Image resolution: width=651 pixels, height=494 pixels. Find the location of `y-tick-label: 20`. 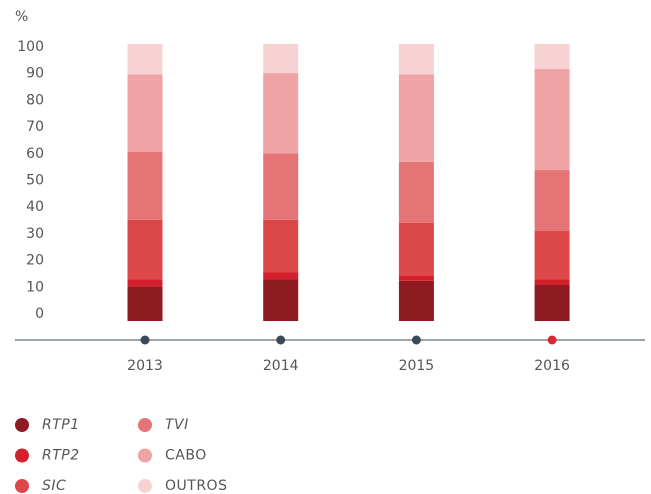

y-tick-label: 20 is located at coordinates (35, 261).